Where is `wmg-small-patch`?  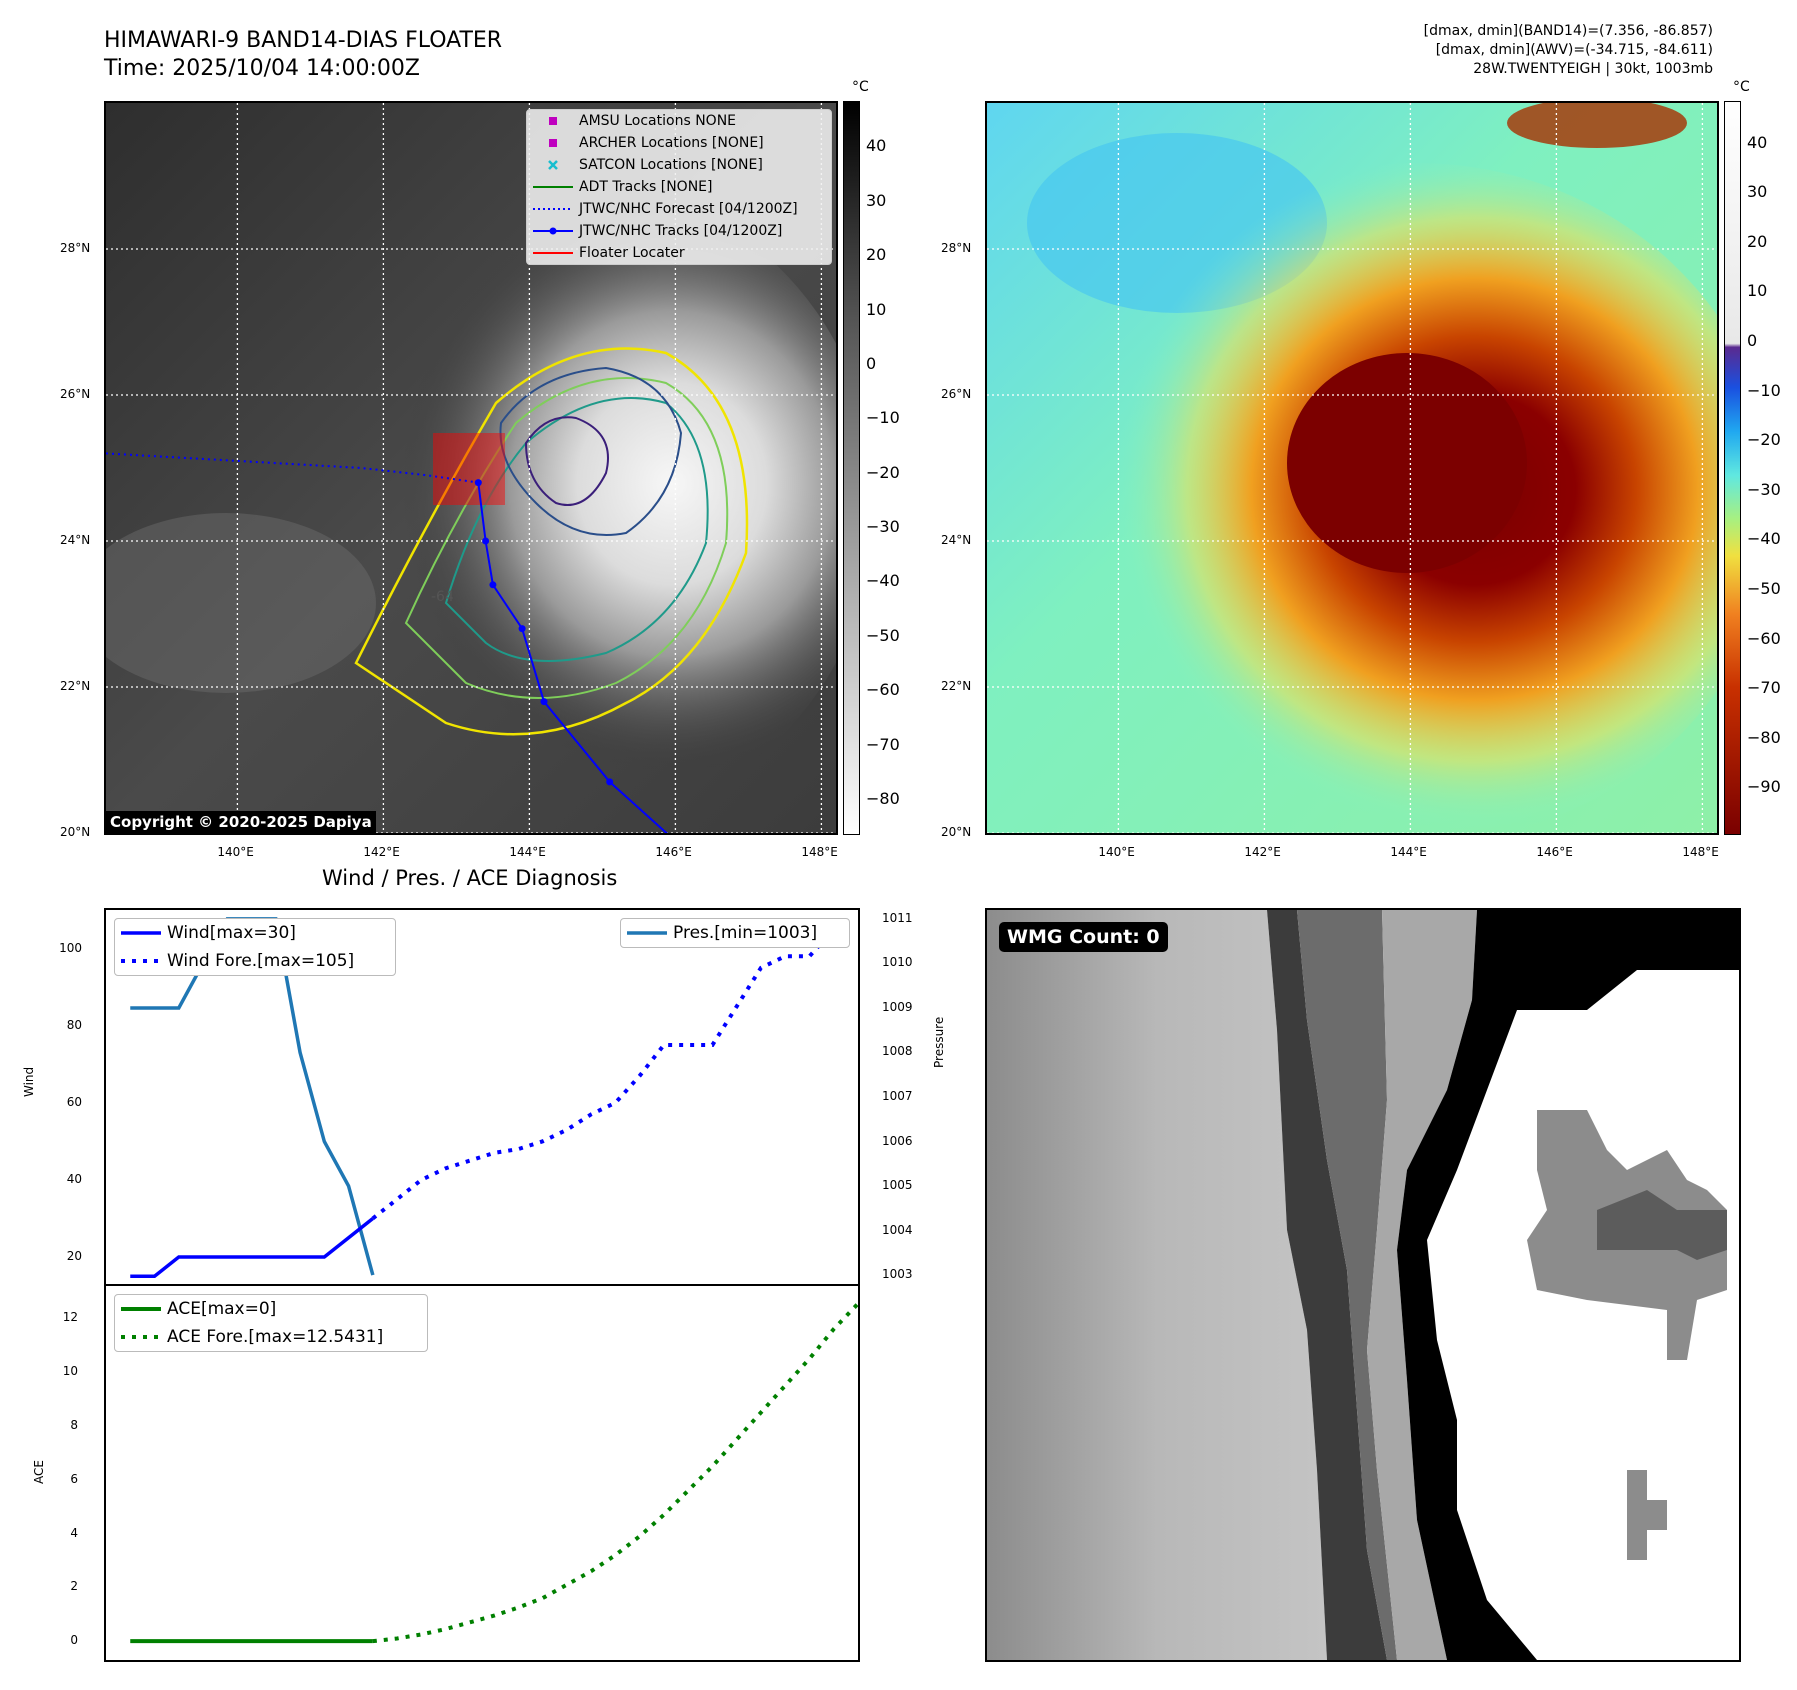
wmg-small-patch is located at coordinates (1647, 1515).